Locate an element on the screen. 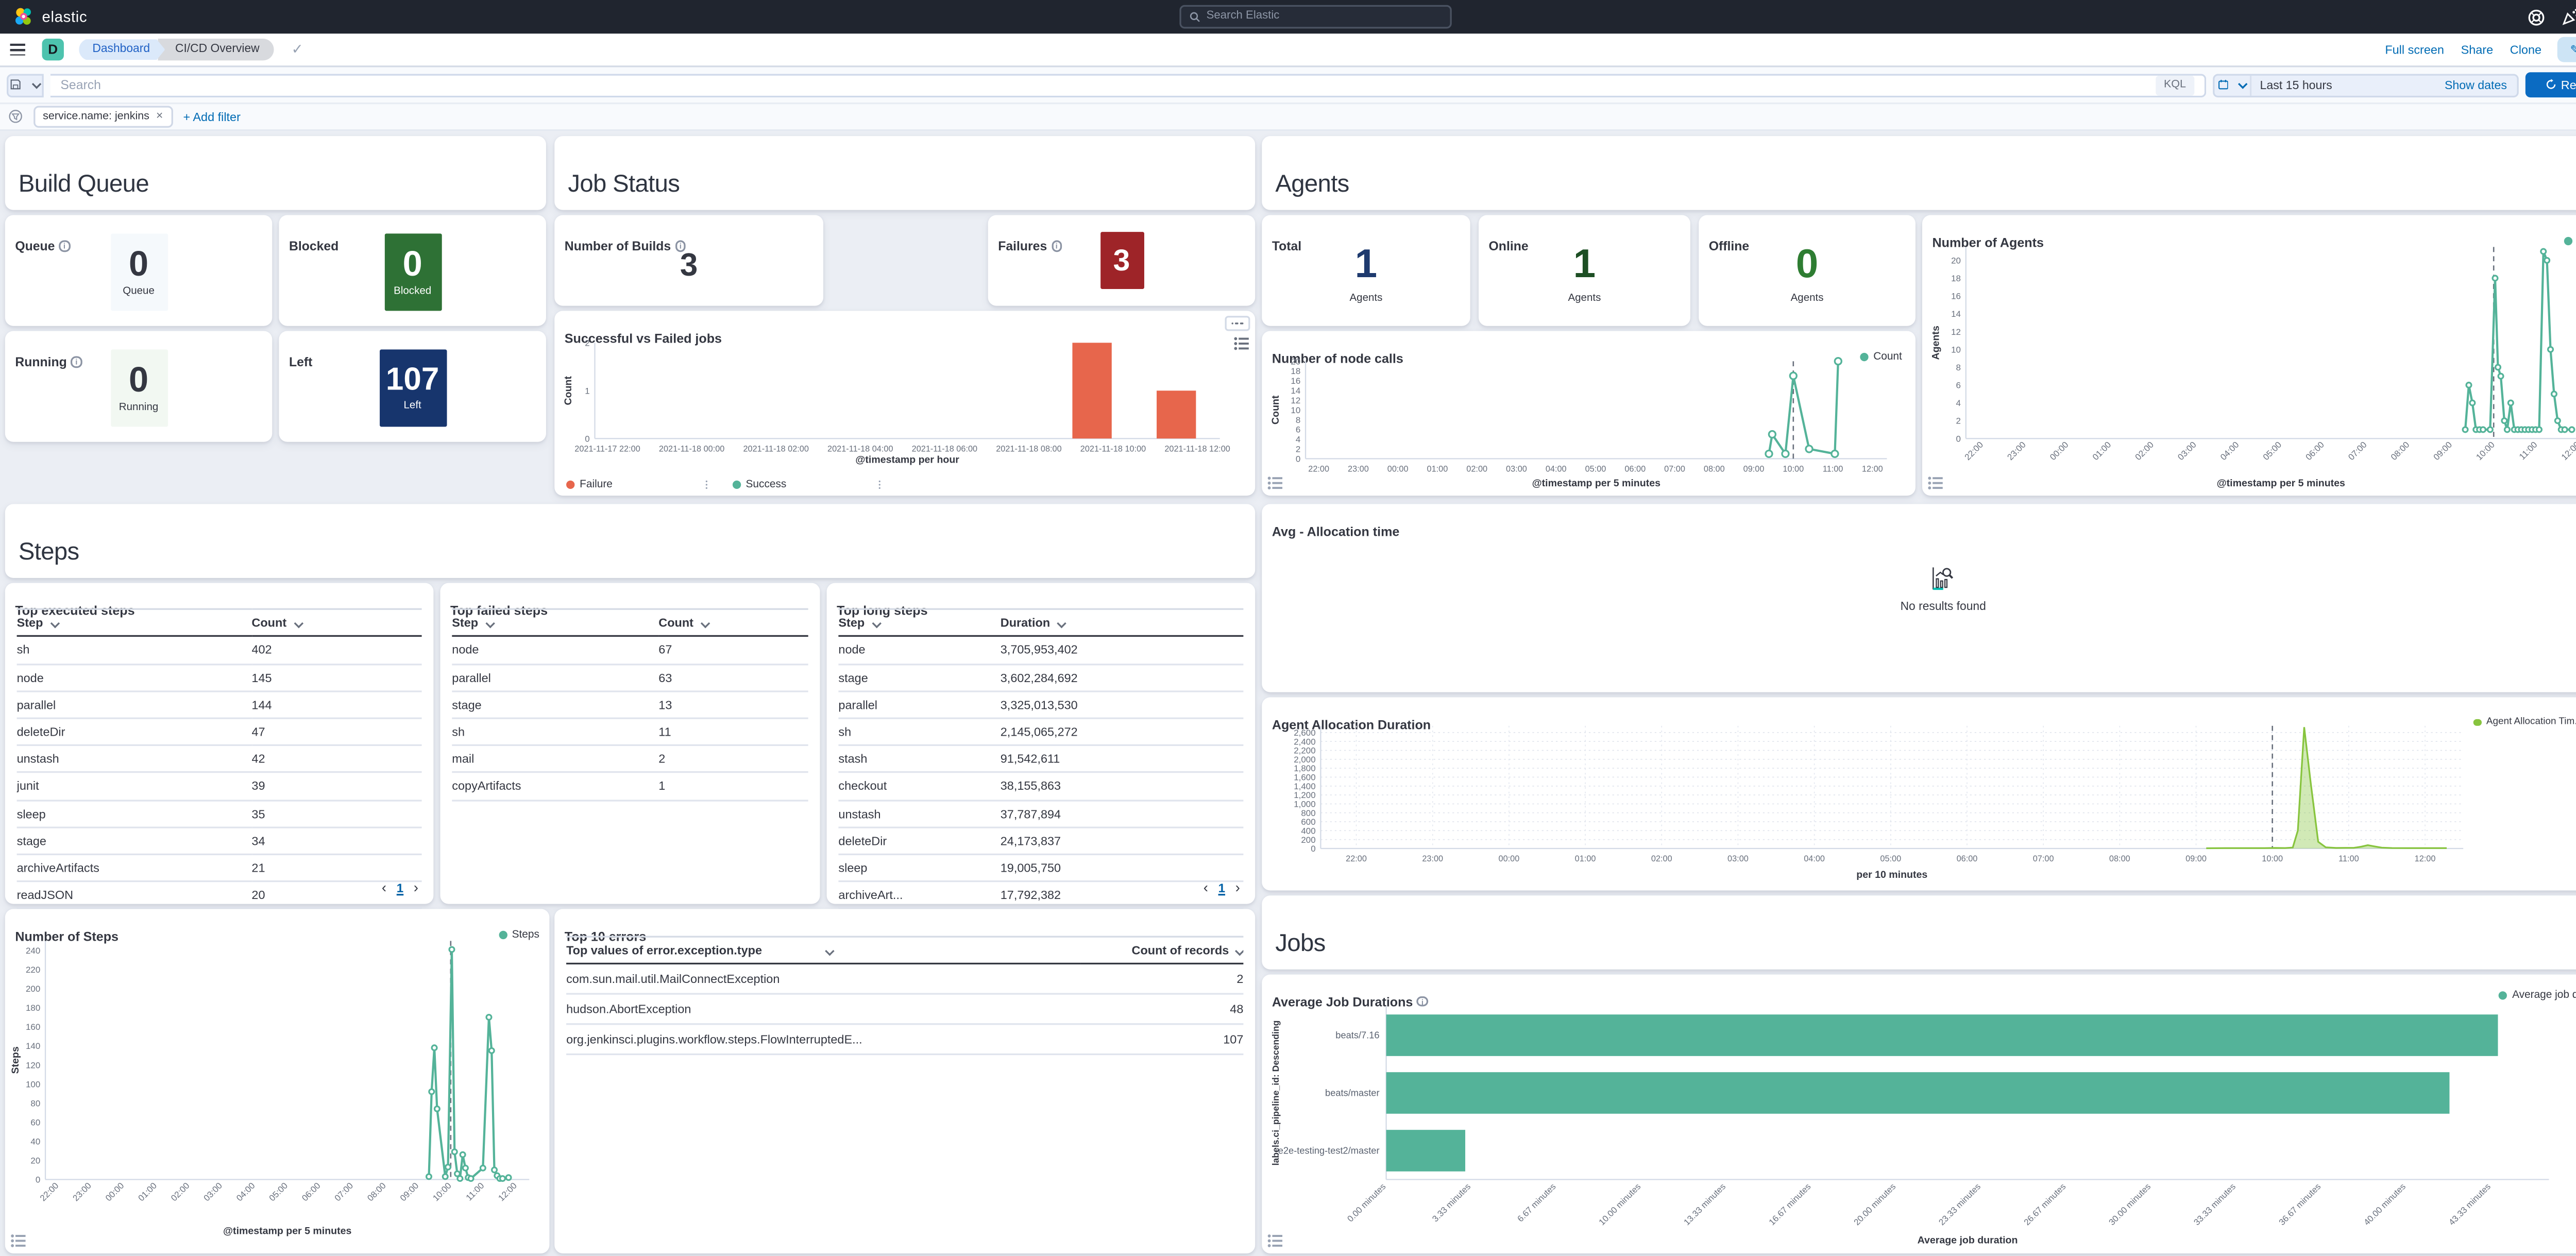  section-title-jobs: Jobs is located at coordinates (1300, 944).